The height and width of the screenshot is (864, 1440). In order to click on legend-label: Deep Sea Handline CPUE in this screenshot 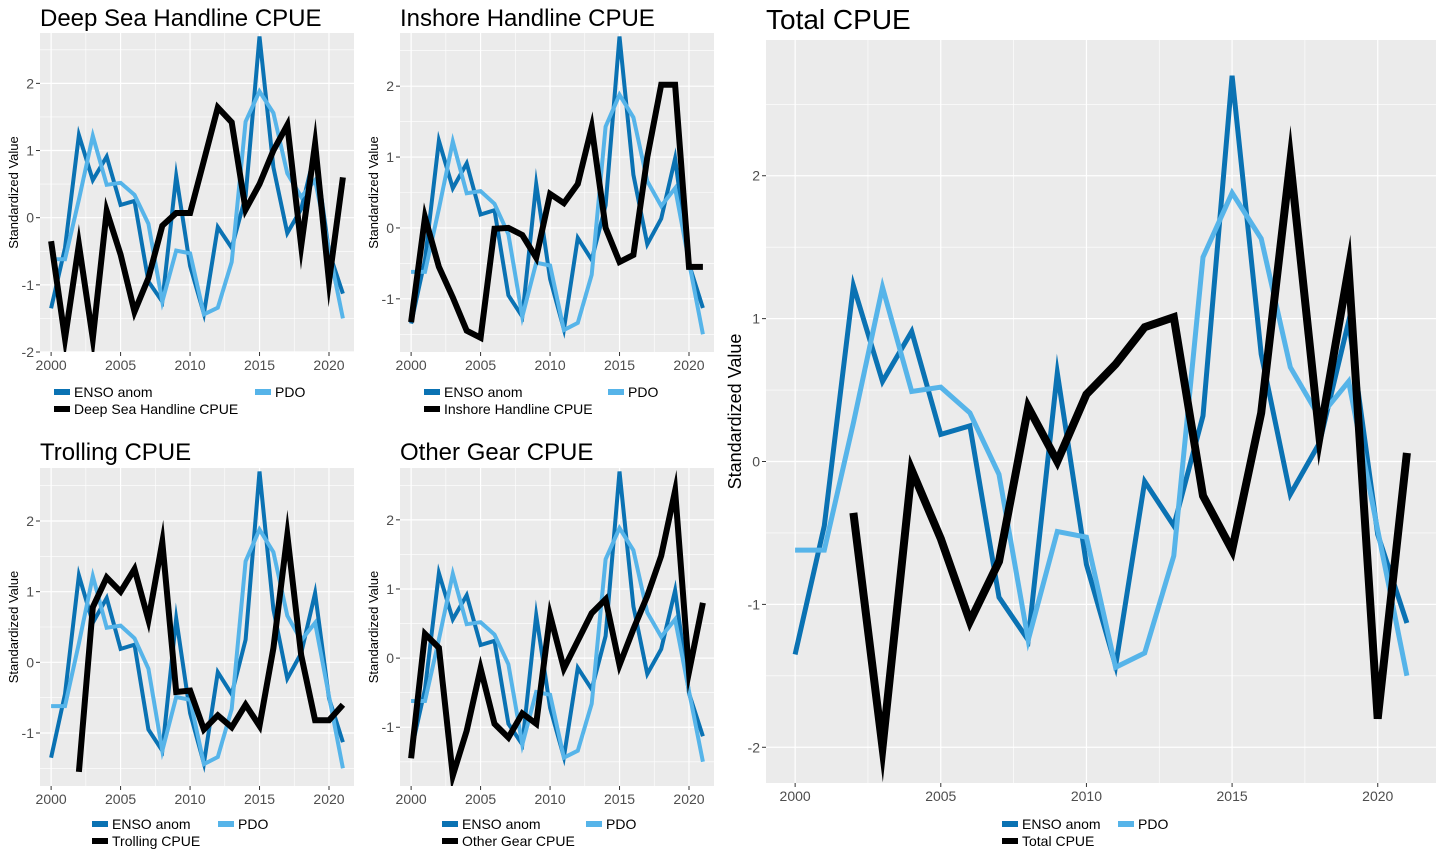, I will do `click(156, 409)`.